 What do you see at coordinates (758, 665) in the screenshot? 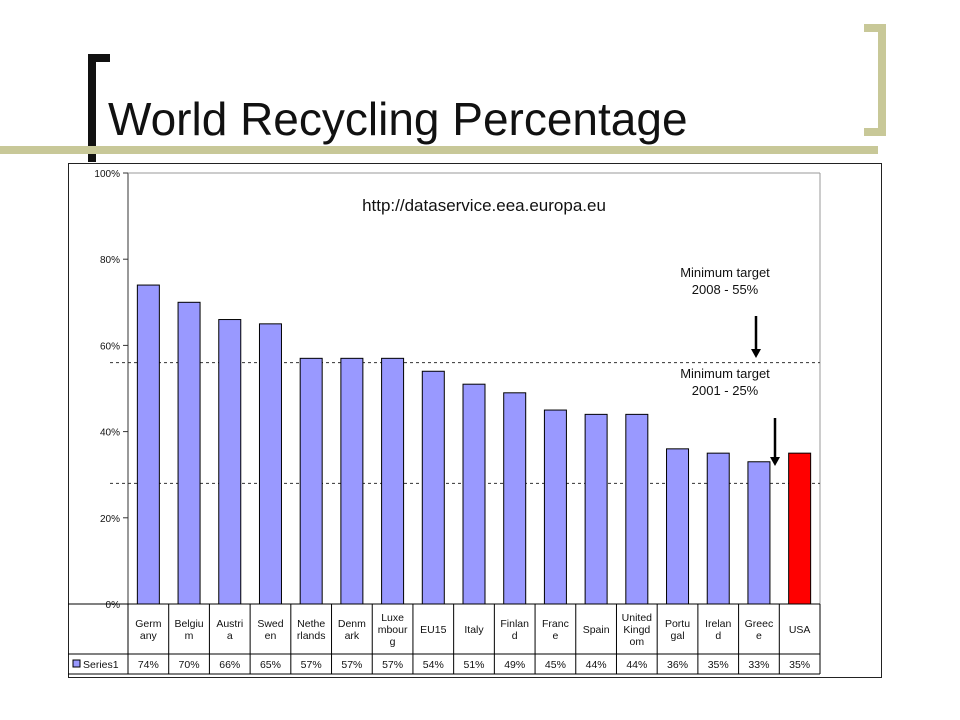
I see `data-value-label: 33%` at bounding box center [758, 665].